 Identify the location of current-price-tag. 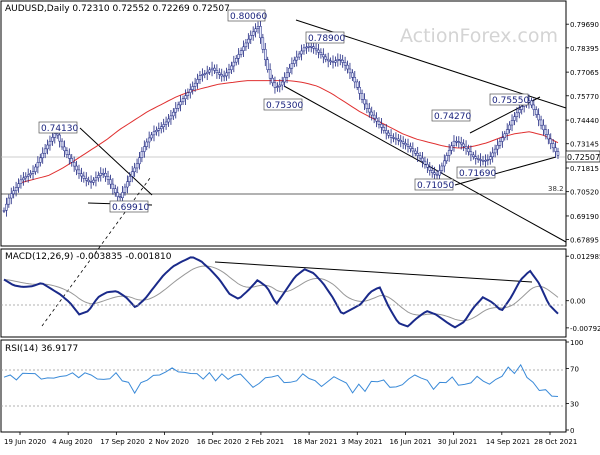
(582, 156).